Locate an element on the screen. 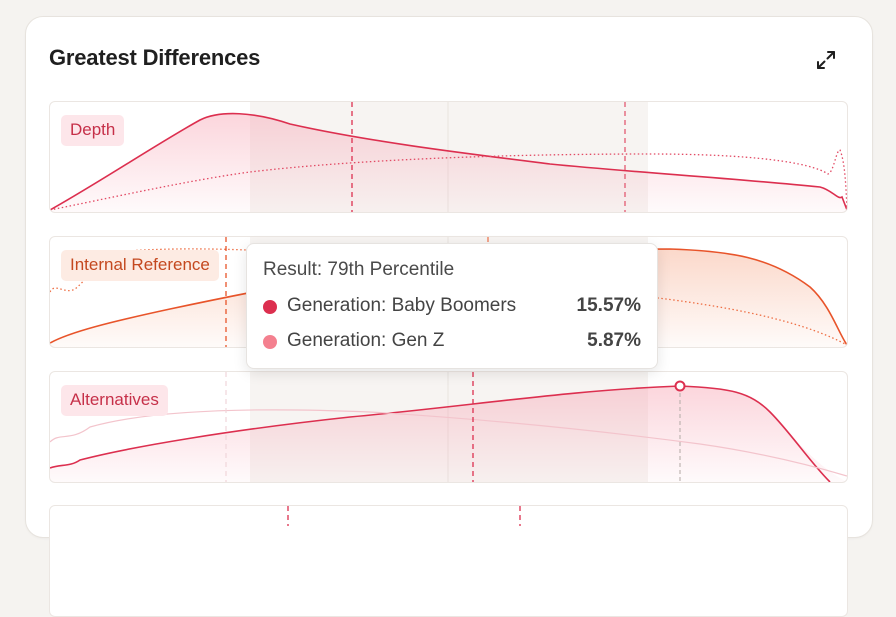  hover-point-marker is located at coordinates (680, 386).